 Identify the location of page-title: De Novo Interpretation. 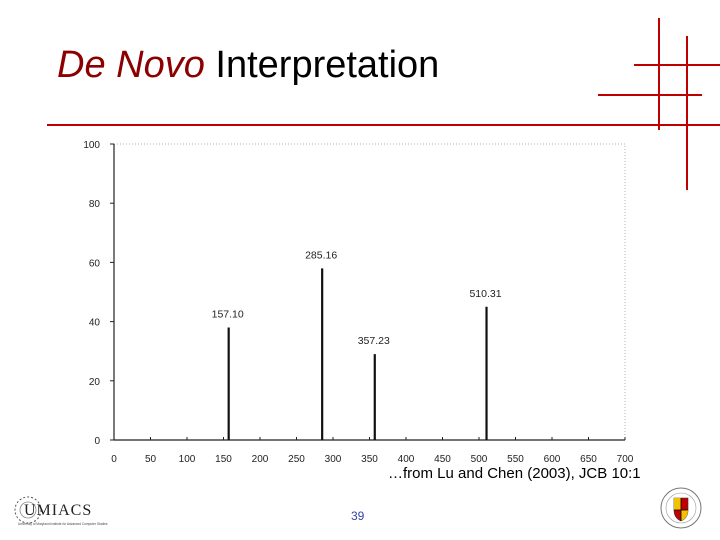
(248, 65).